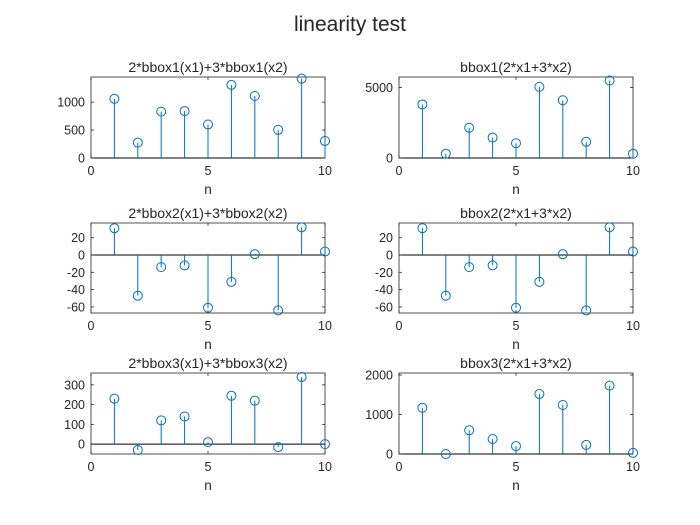  What do you see at coordinates (384, 273) in the screenshot?
I see `y-tick-label: -20` at bounding box center [384, 273].